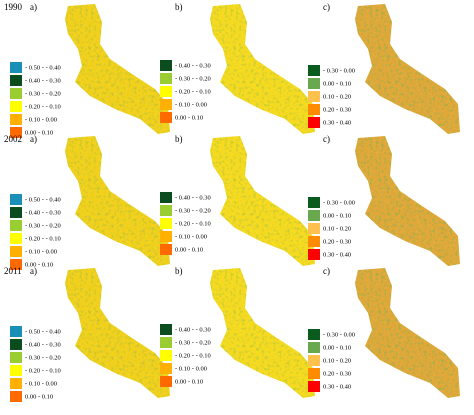  I want to click on panel-label: a), so click(33, 271).